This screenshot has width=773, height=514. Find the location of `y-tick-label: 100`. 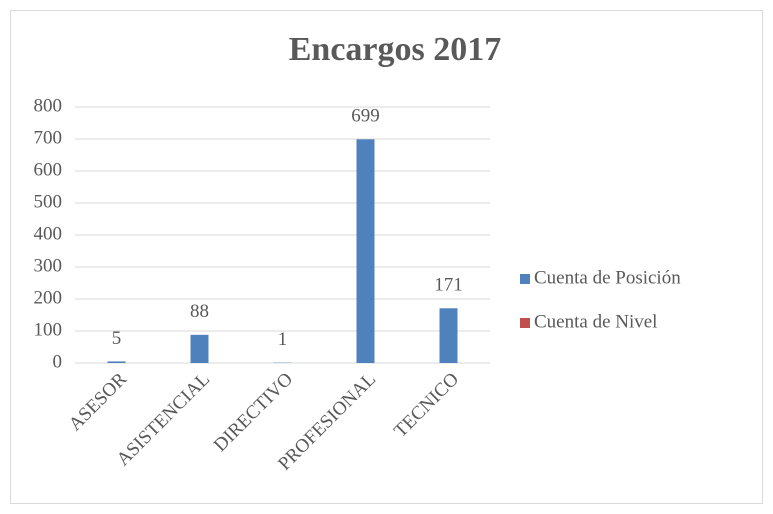

y-tick-label: 100 is located at coordinates (48, 329).